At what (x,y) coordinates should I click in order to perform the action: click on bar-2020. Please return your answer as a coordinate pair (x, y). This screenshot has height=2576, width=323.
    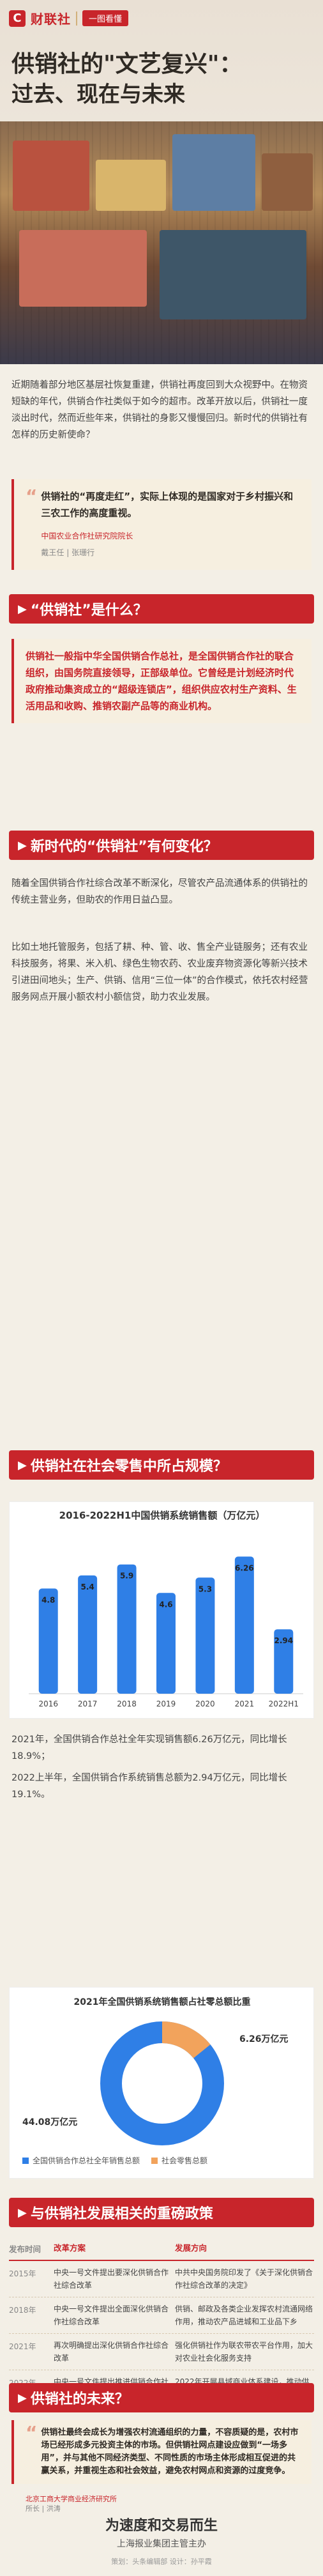
    Looking at the image, I should click on (205, 1635).